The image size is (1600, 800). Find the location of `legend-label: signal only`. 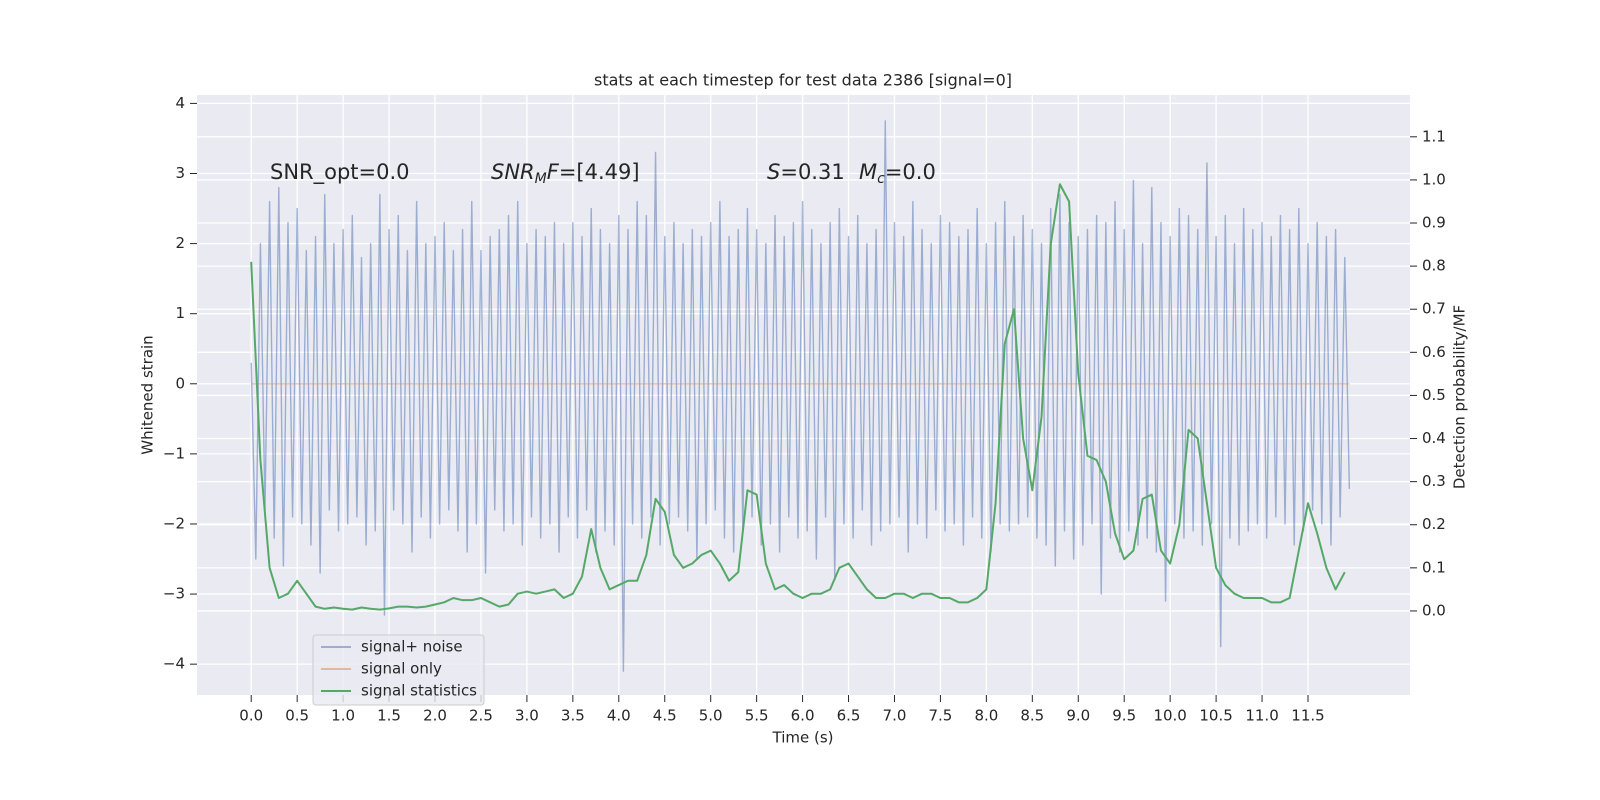

legend-label: signal only is located at coordinates (401, 669).